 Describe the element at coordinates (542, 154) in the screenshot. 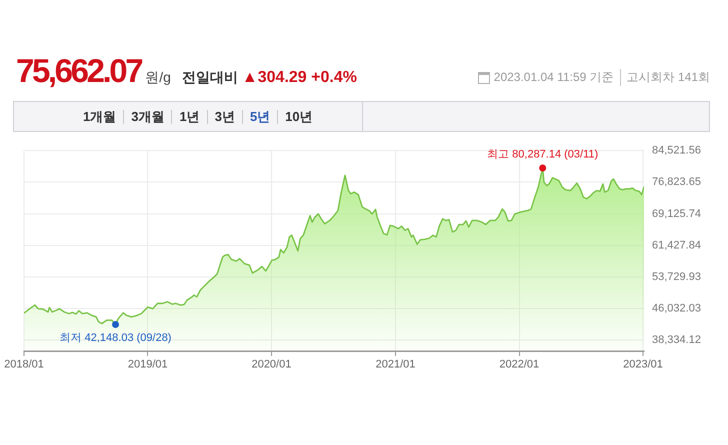

I see `annotation: 최고 80,287.14 (03/11)` at that location.